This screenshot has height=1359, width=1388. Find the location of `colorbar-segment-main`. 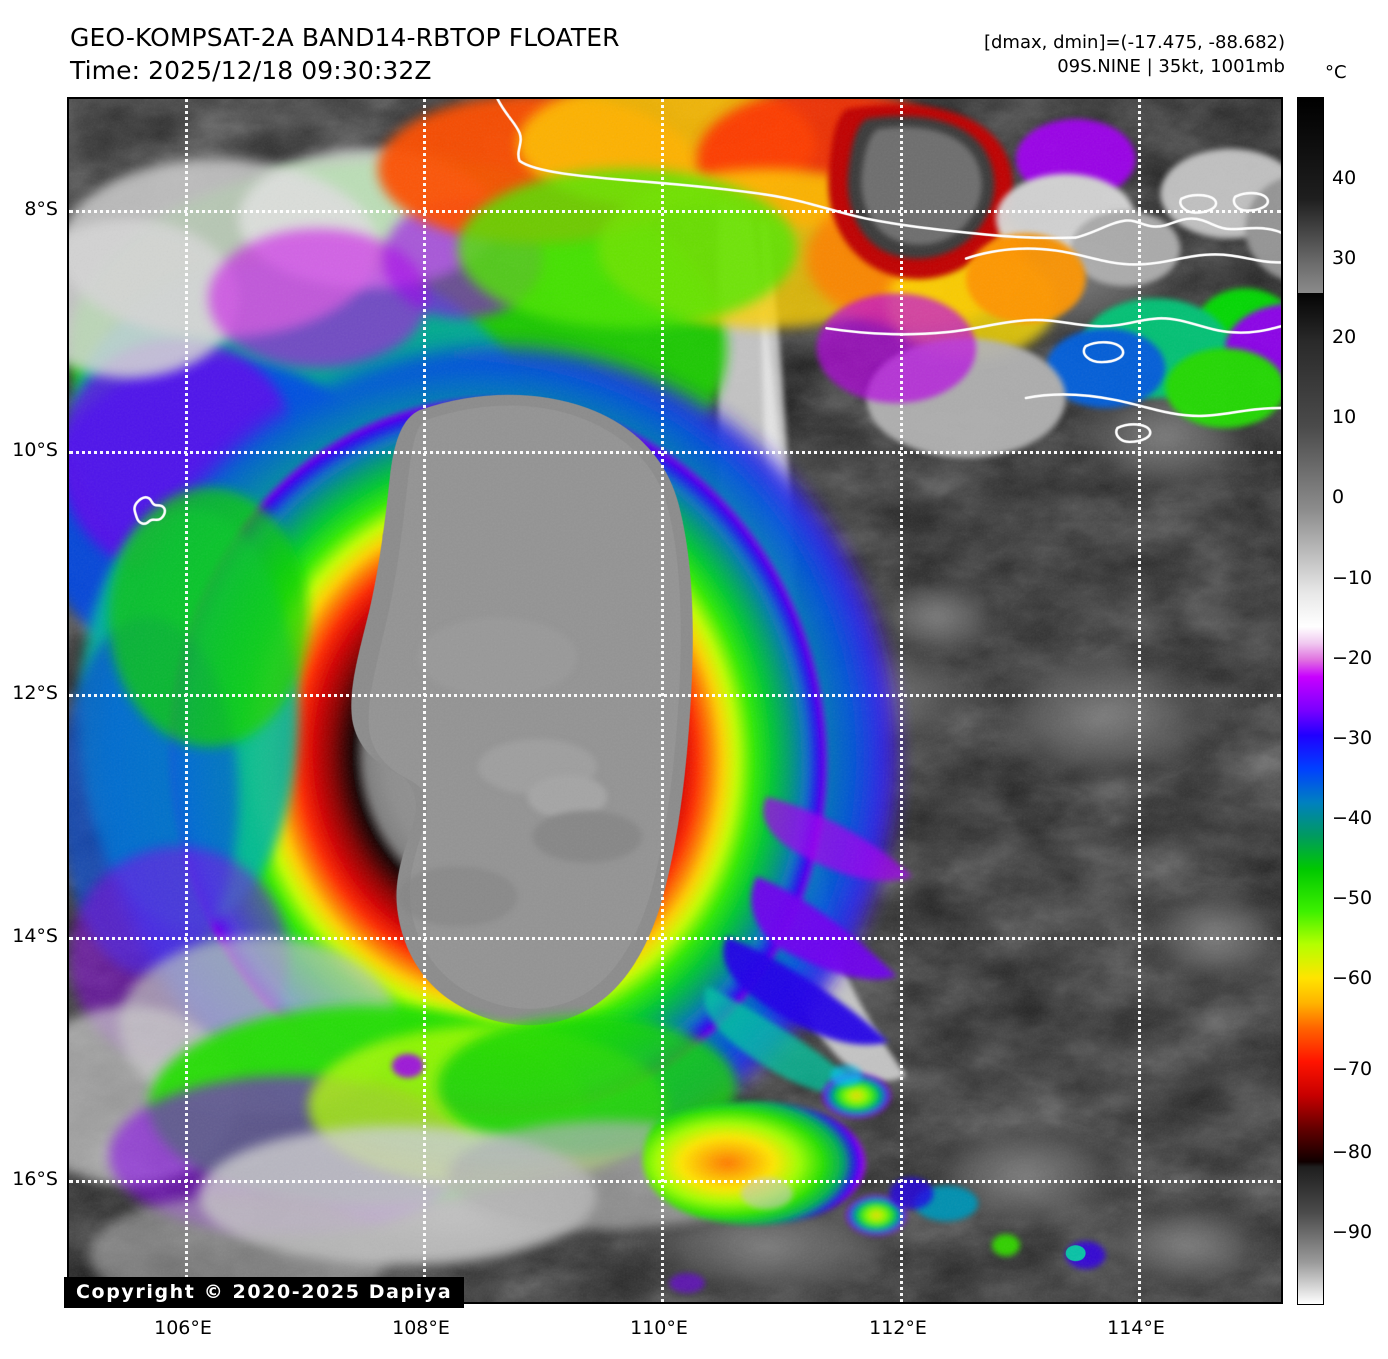

colorbar-segment-main is located at coordinates (1310, 798).